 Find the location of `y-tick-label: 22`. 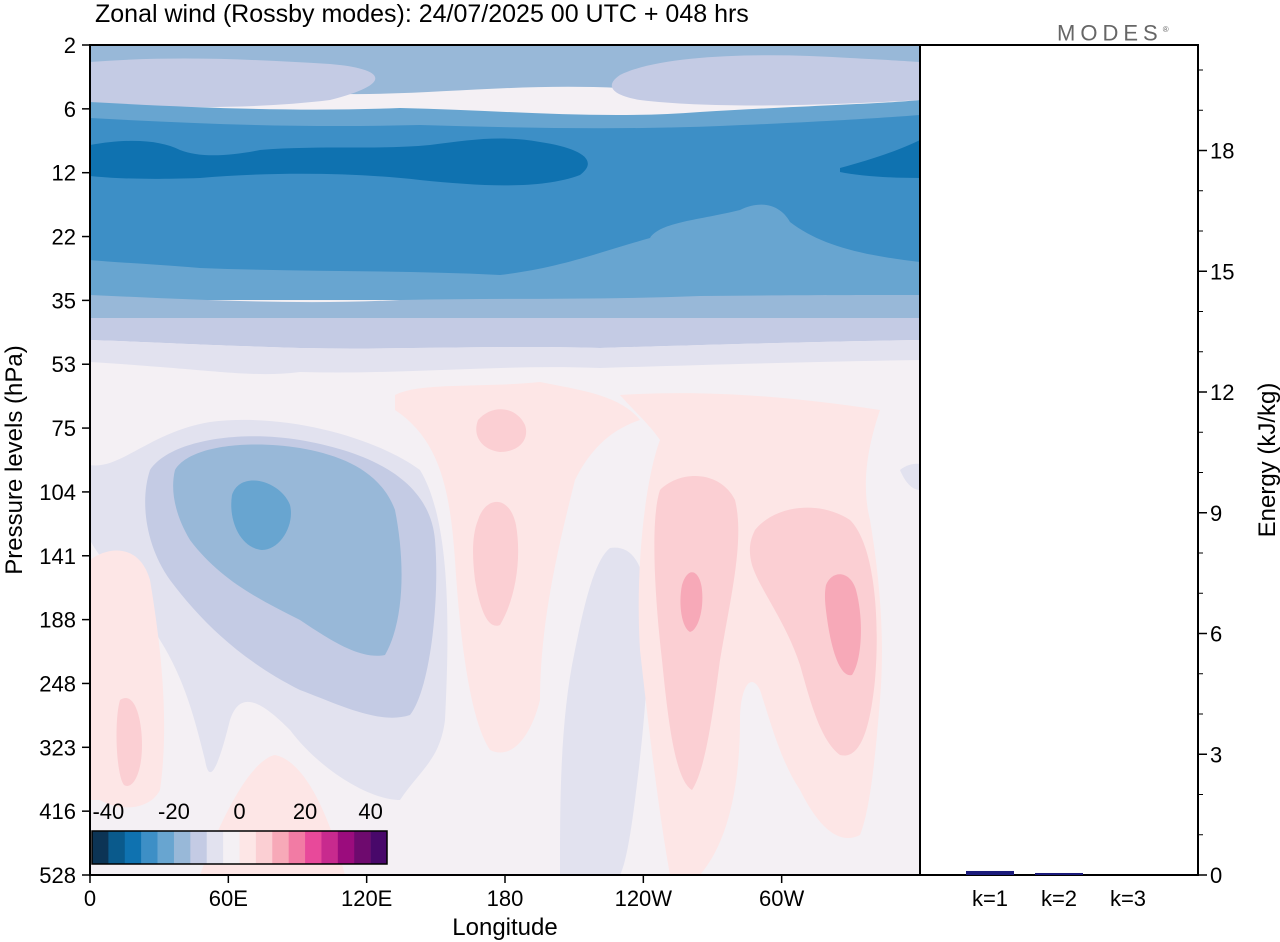

y-tick-label: 22 is located at coordinates (64, 237).